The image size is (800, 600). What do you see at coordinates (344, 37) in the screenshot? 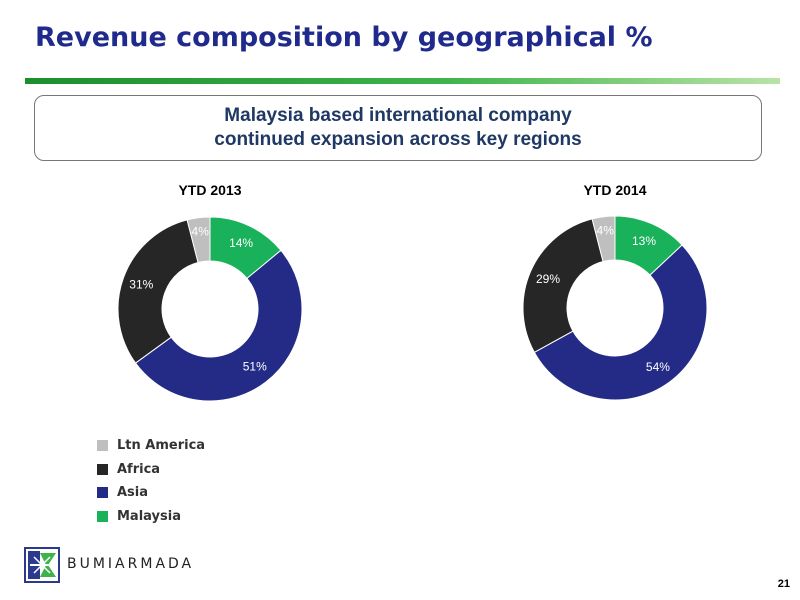
I see `page-title: Revenue composition by geographical %` at bounding box center [344, 37].